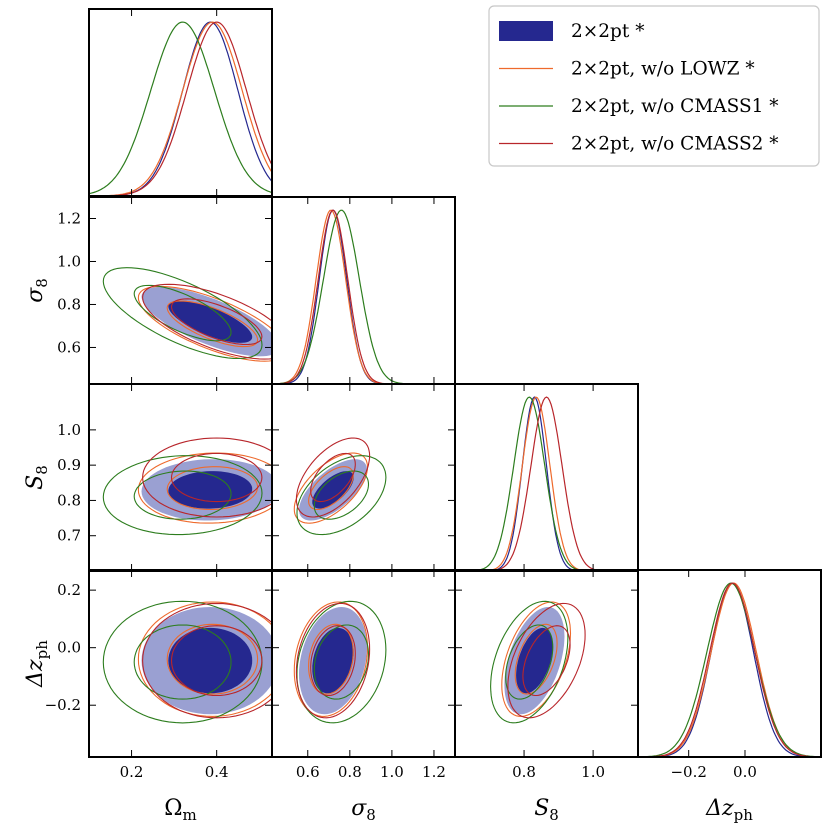 This screenshot has width=830, height=830. What do you see at coordinates (69, 347) in the screenshot?
I see `y-tick-label-s8: 0.6` at bounding box center [69, 347].